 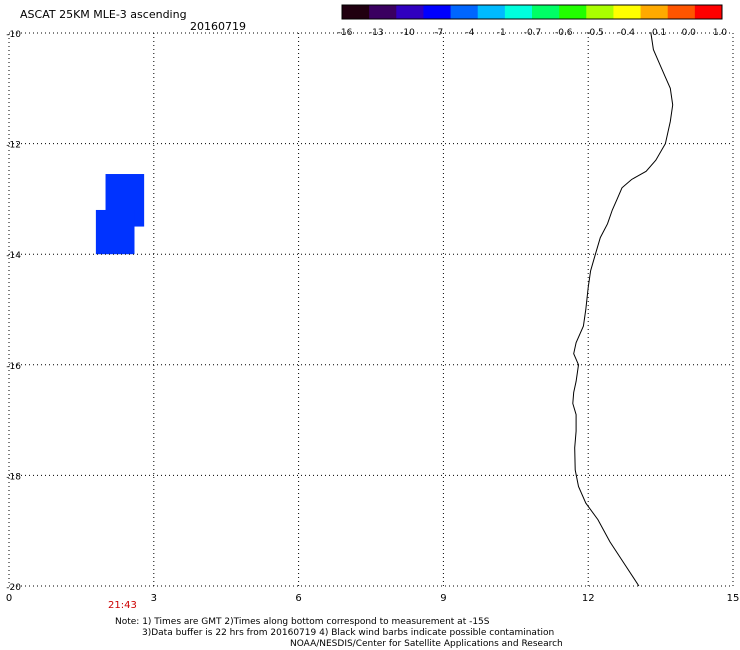 What do you see at coordinates (595, 33) in the screenshot?
I see `colorbar-tick-label: -0.5` at bounding box center [595, 33].